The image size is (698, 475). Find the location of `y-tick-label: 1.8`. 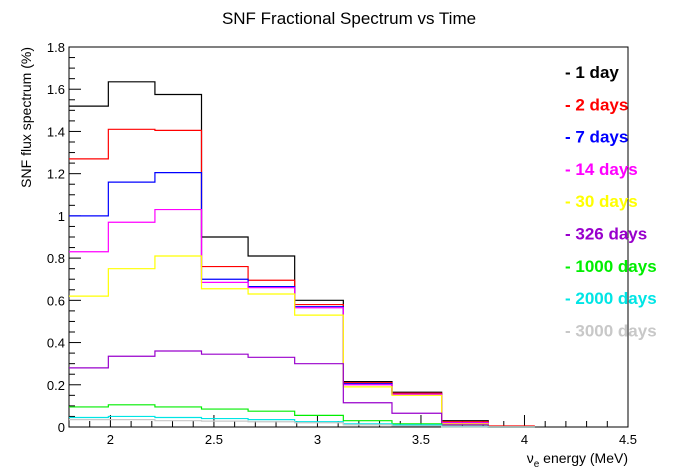

y-tick-label: 1.8 is located at coordinates (56, 47).